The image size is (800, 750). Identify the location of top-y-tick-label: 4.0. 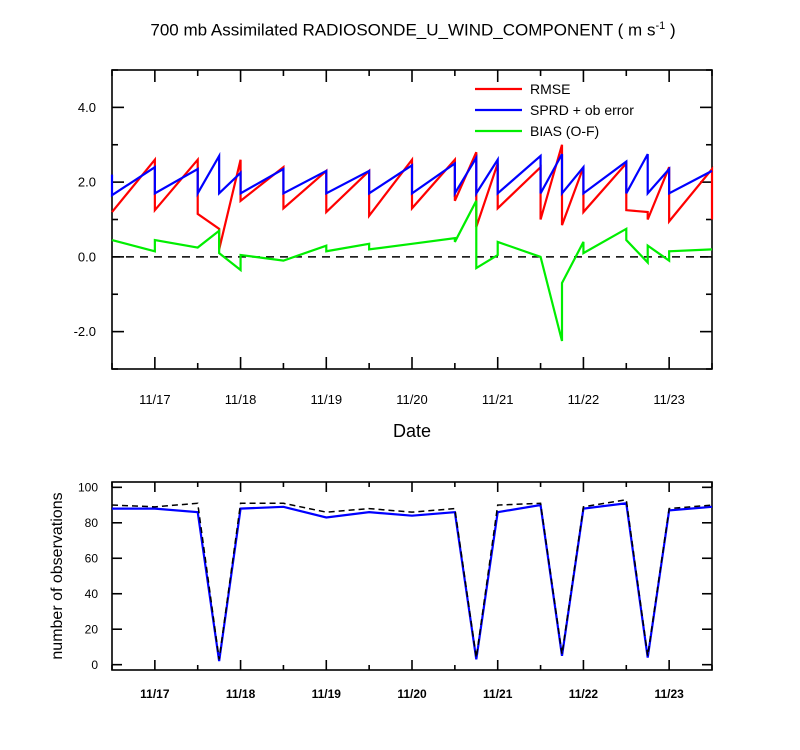
(87, 107).